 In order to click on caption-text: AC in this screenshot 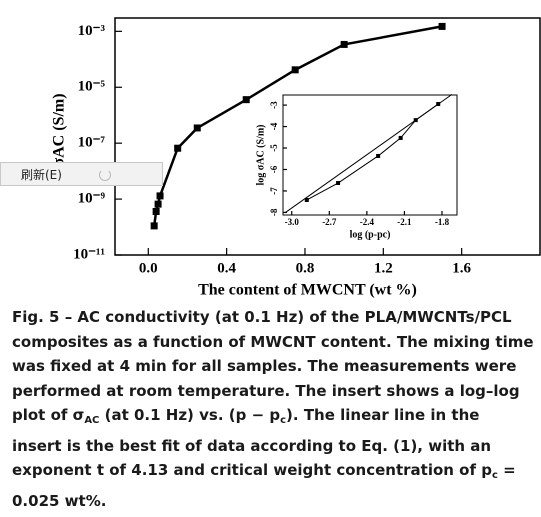, I will do `click(92, 420)`.